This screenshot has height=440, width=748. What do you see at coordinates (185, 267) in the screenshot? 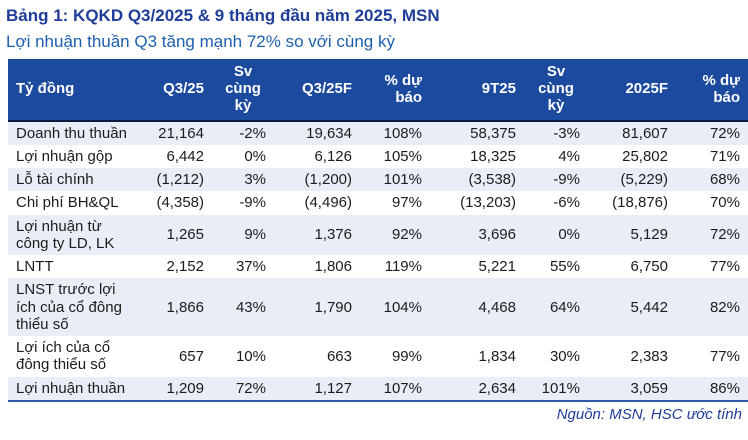
I see `value-cell: 2,152` at bounding box center [185, 267].